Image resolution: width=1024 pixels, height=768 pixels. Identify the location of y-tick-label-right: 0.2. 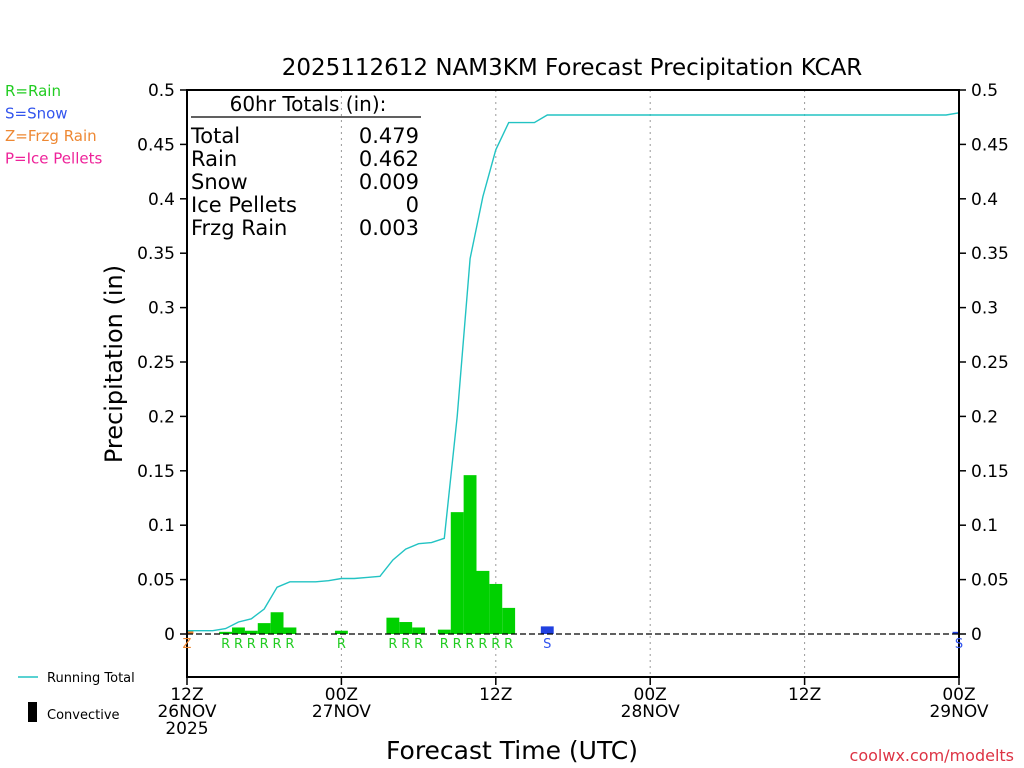
(984, 417).